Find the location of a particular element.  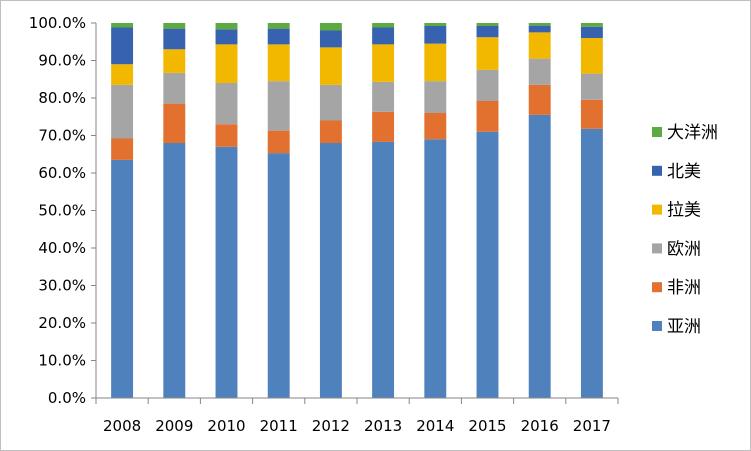

y-tick-label: 10.0% is located at coordinates (62, 361).